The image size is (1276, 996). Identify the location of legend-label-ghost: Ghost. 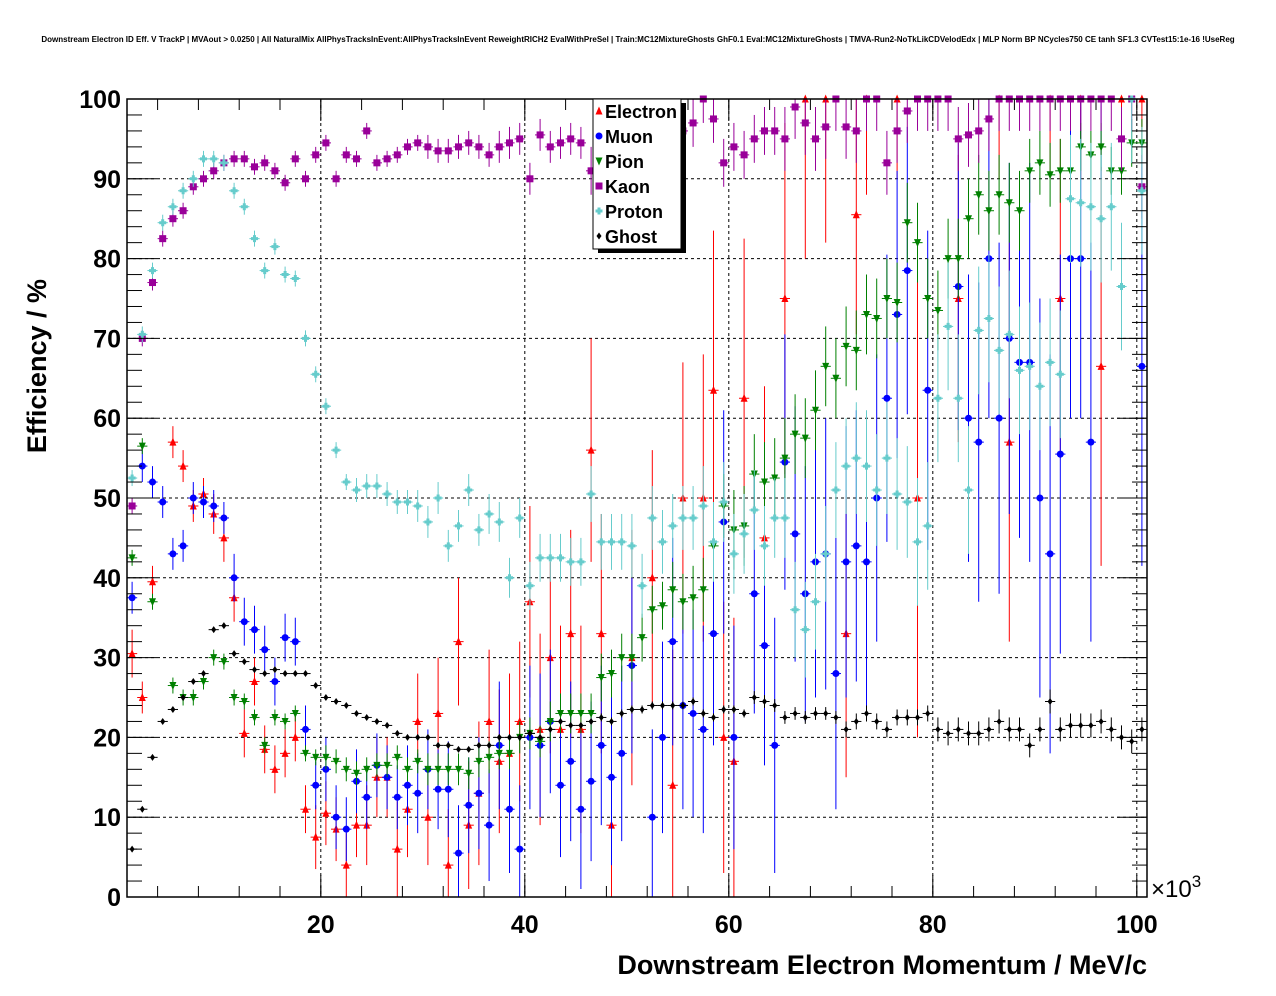
(631, 237).